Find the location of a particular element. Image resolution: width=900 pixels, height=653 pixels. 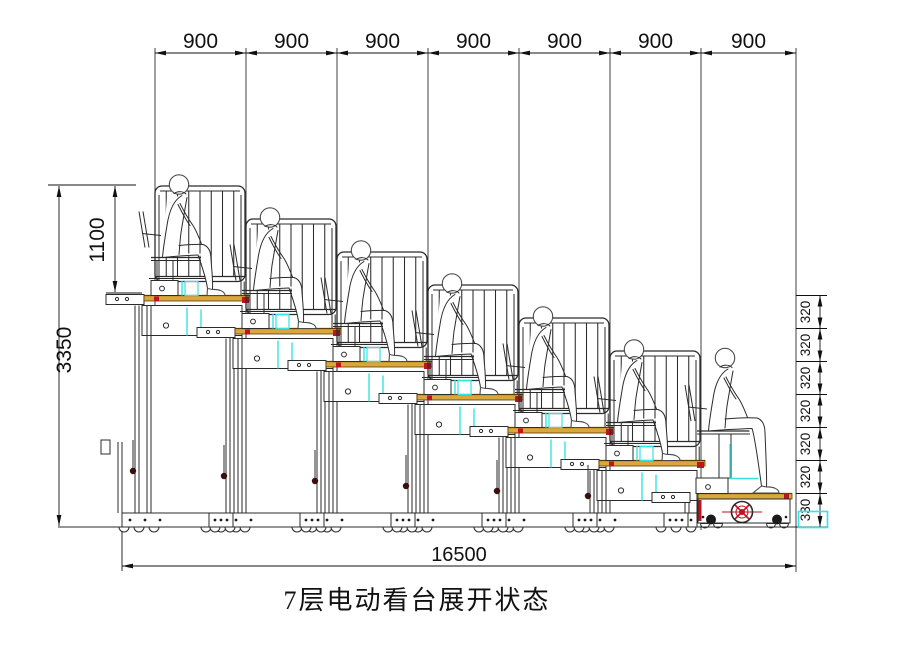

right-dimension-chain: 320 320 320 320 320 320 330 is located at coordinates (811, 411).